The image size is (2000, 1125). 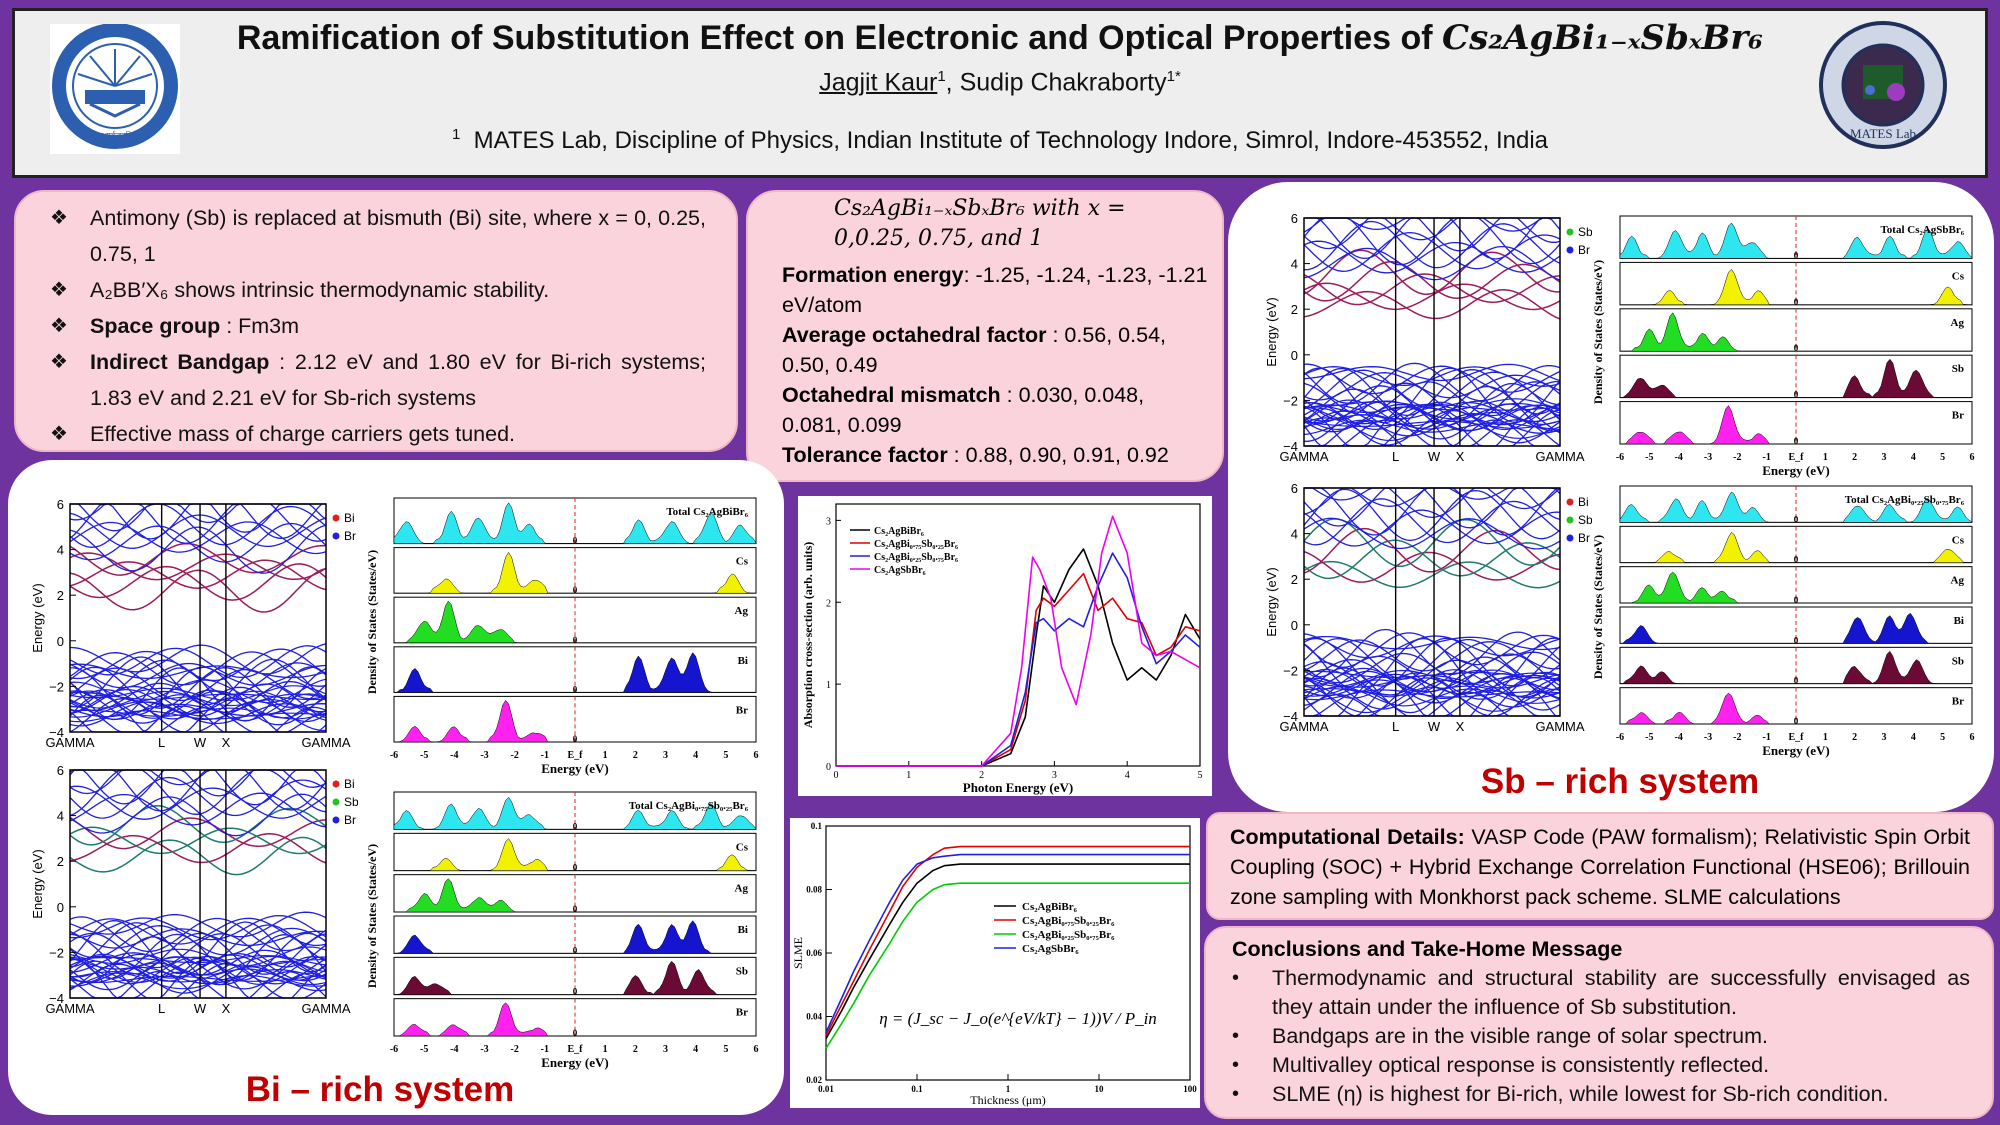 What do you see at coordinates (193, 895) in the screenshot?
I see `band-structure-bi075sb025: 6 4 2 0 −2 −4 GAMMA L W X GAMMA Energy (eV) Bi Sb Br` at bounding box center [193, 895].